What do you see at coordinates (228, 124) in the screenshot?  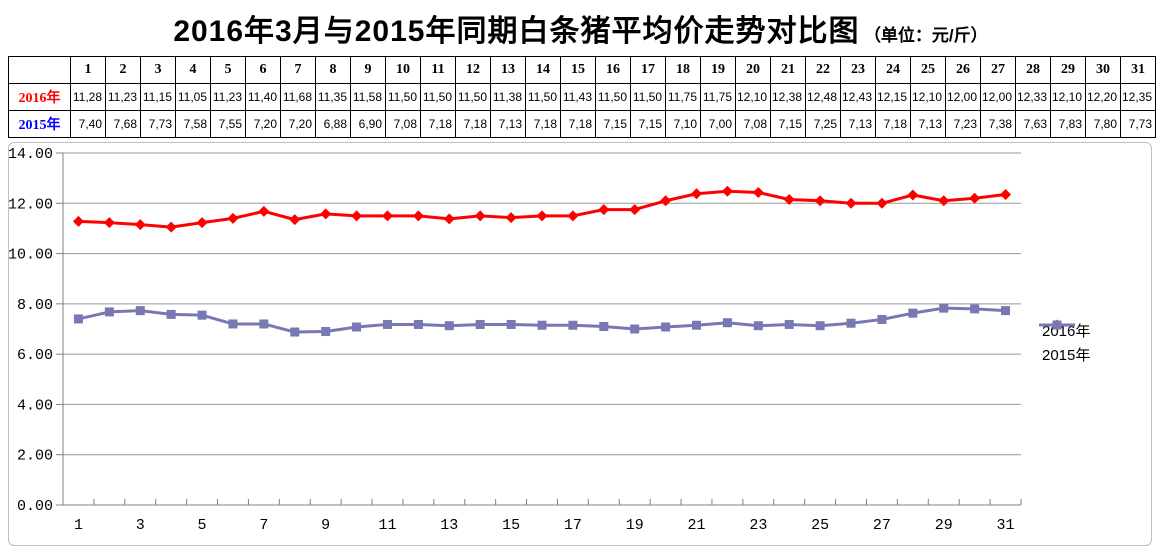 I see `price-cell: 7,55` at bounding box center [228, 124].